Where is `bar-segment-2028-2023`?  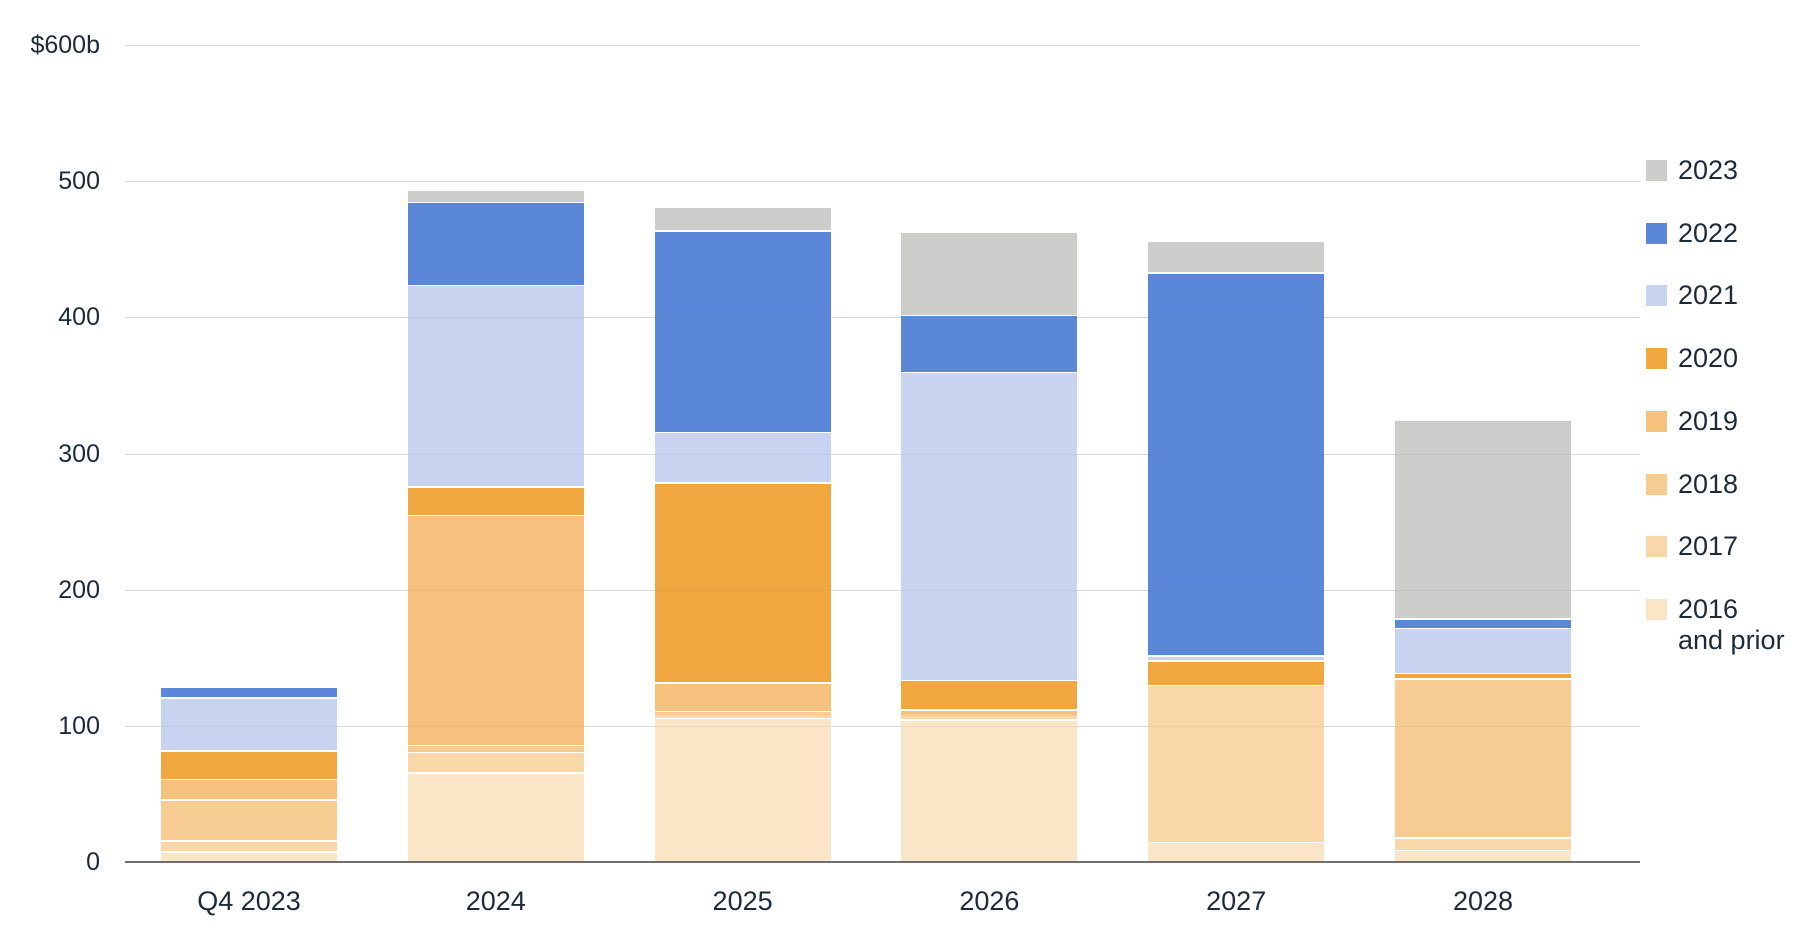
bar-segment-2028-2023 is located at coordinates (1483, 519).